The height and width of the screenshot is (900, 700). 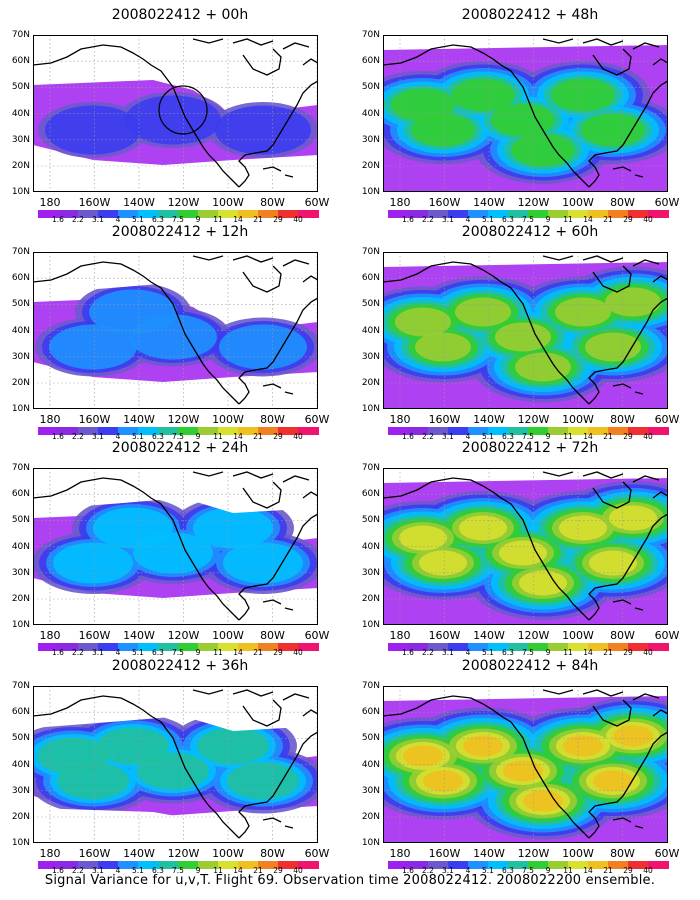 I want to click on lat-tick-label: 50N, so click(x=370, y=304).